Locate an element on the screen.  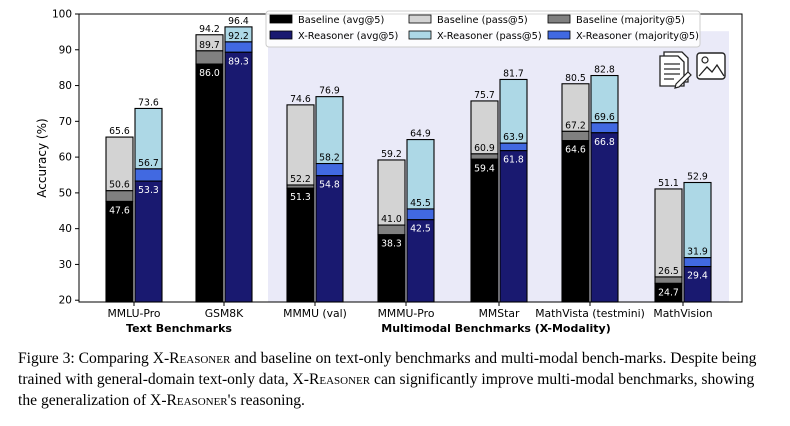
xtick-label: MMMU-Pro is located at coordinates (406, 313).